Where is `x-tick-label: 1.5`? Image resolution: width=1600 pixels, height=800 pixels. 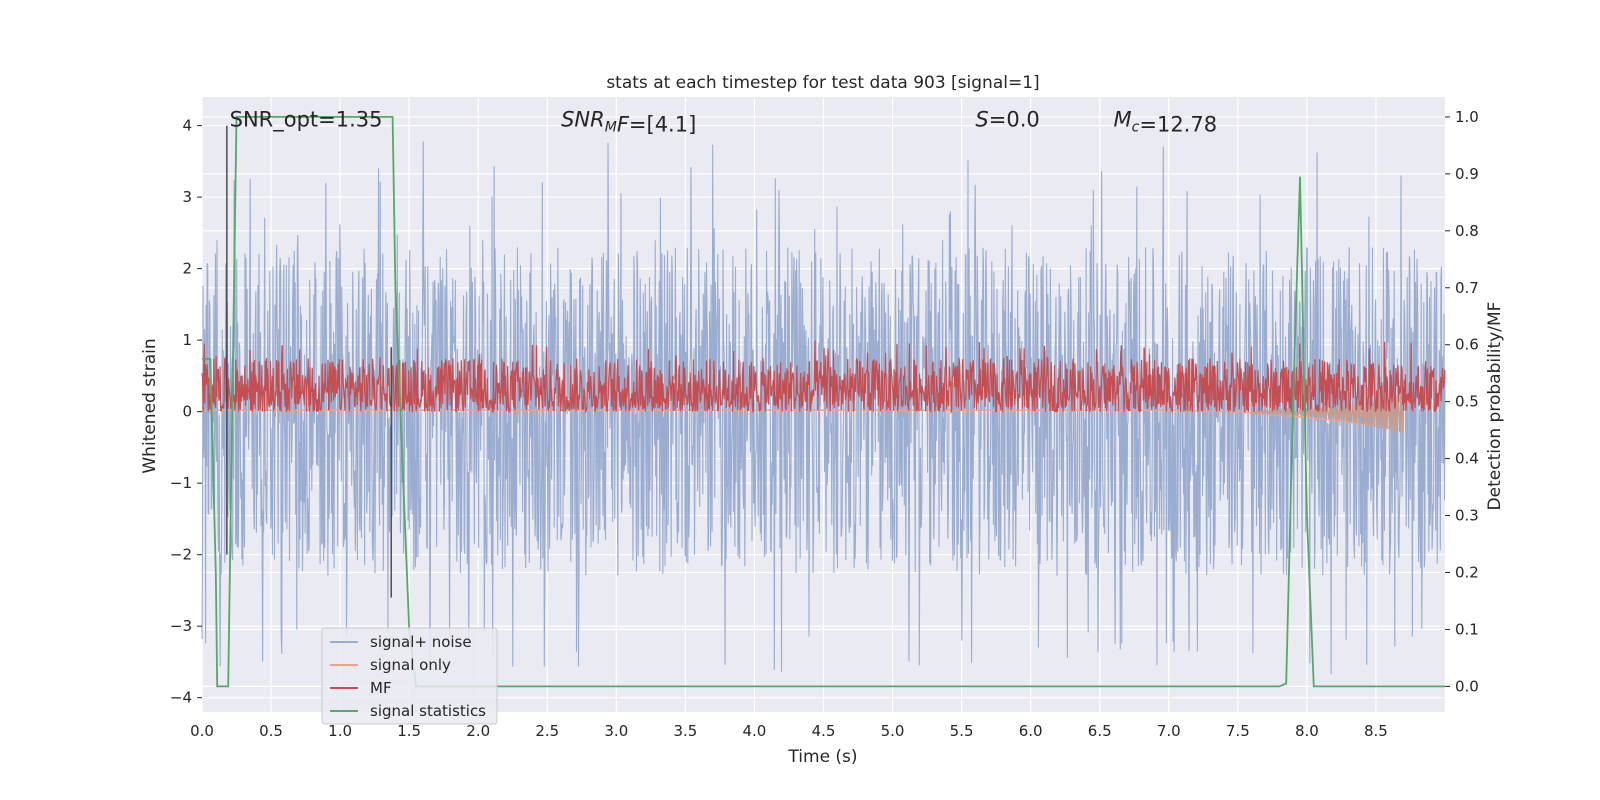
x-tick-label: 1.5 is located at coordinates (409, 731).